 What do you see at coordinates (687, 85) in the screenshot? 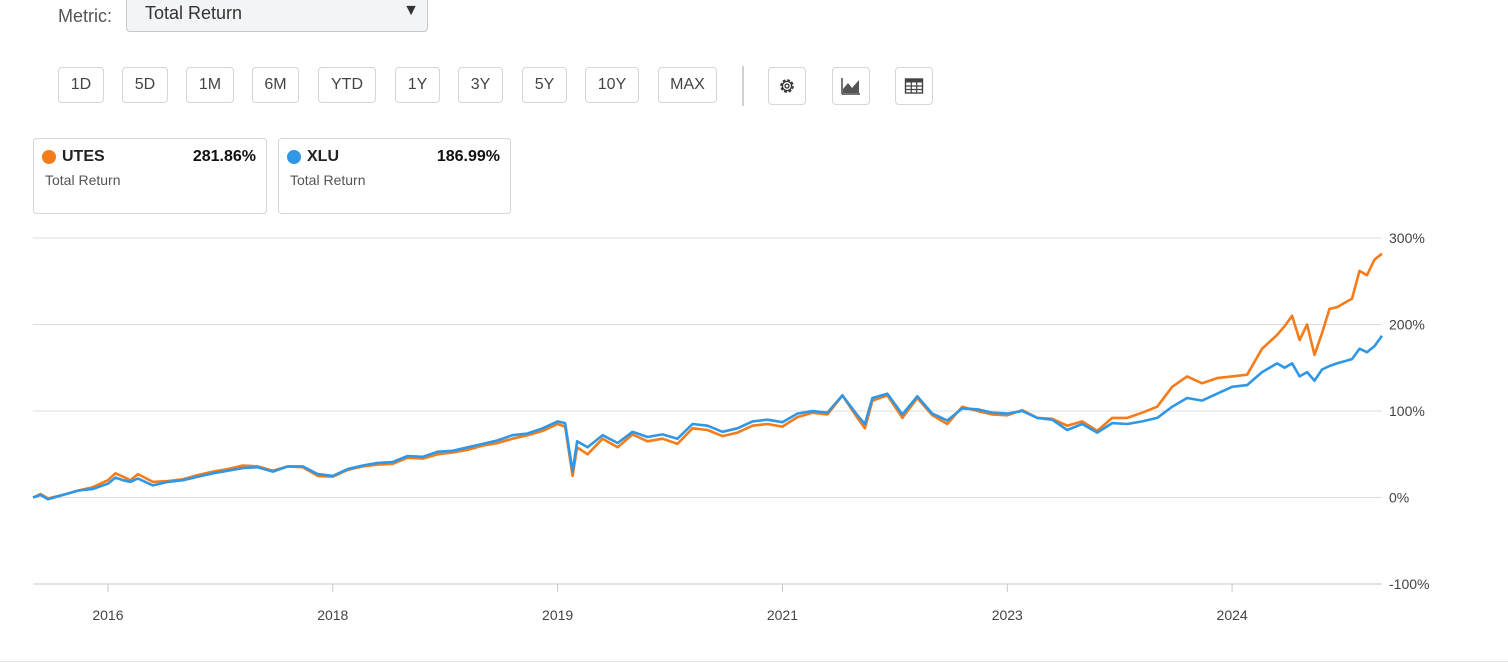
I see `range-button-max: MAX` at bounding box center [687, 85].